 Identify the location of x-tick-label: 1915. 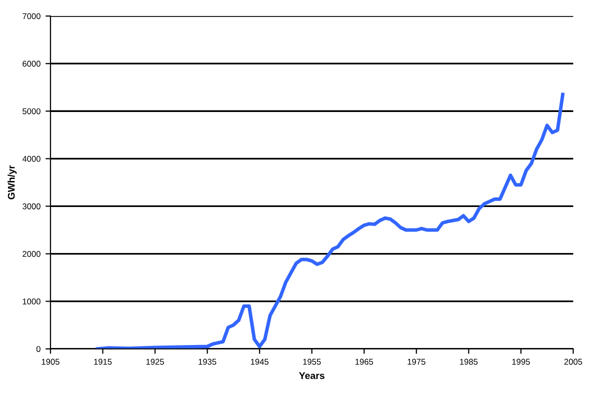
(103, 361).